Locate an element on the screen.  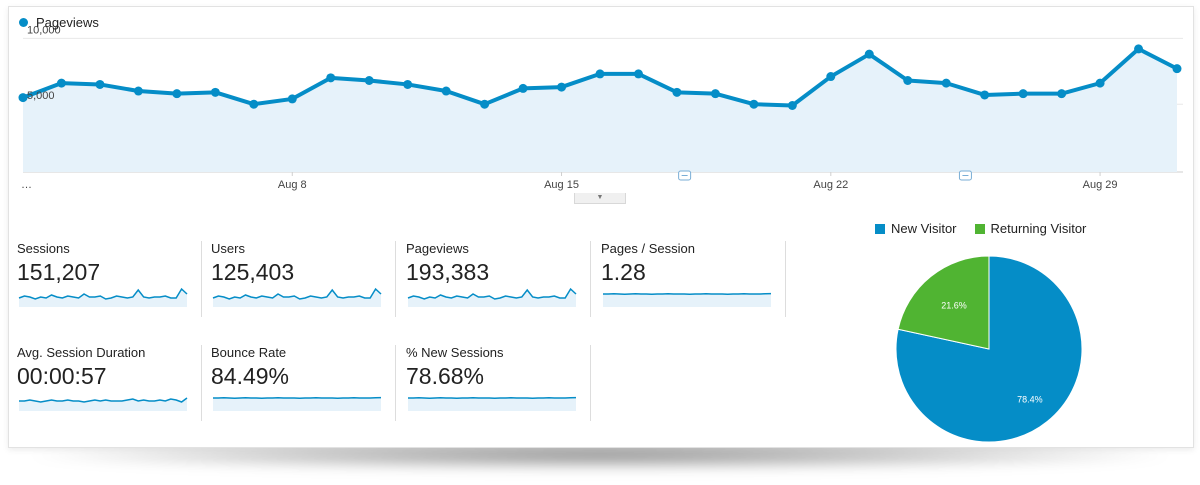
sparkline-users is located at coordinates (297, 297).